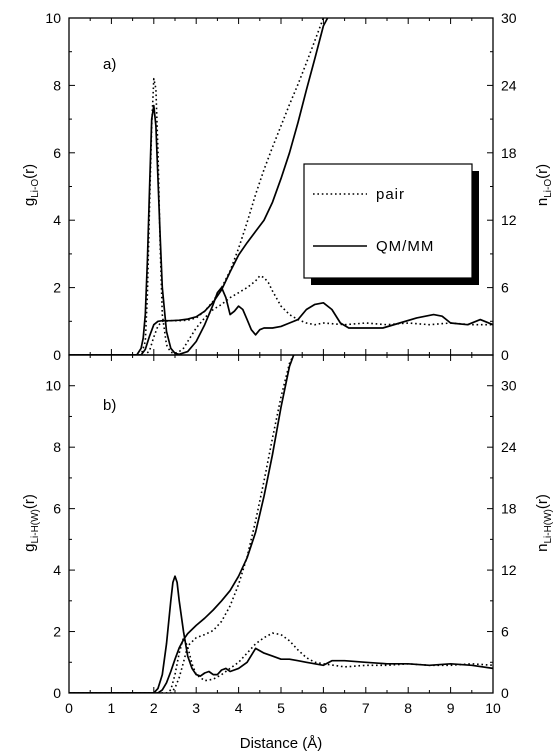 This screenshot has width=558, height=754. Describe the element at coordinates (544, 185) in the screenshot. I see `panel-a-right-axis-label: nLi-O(r)` at that location.